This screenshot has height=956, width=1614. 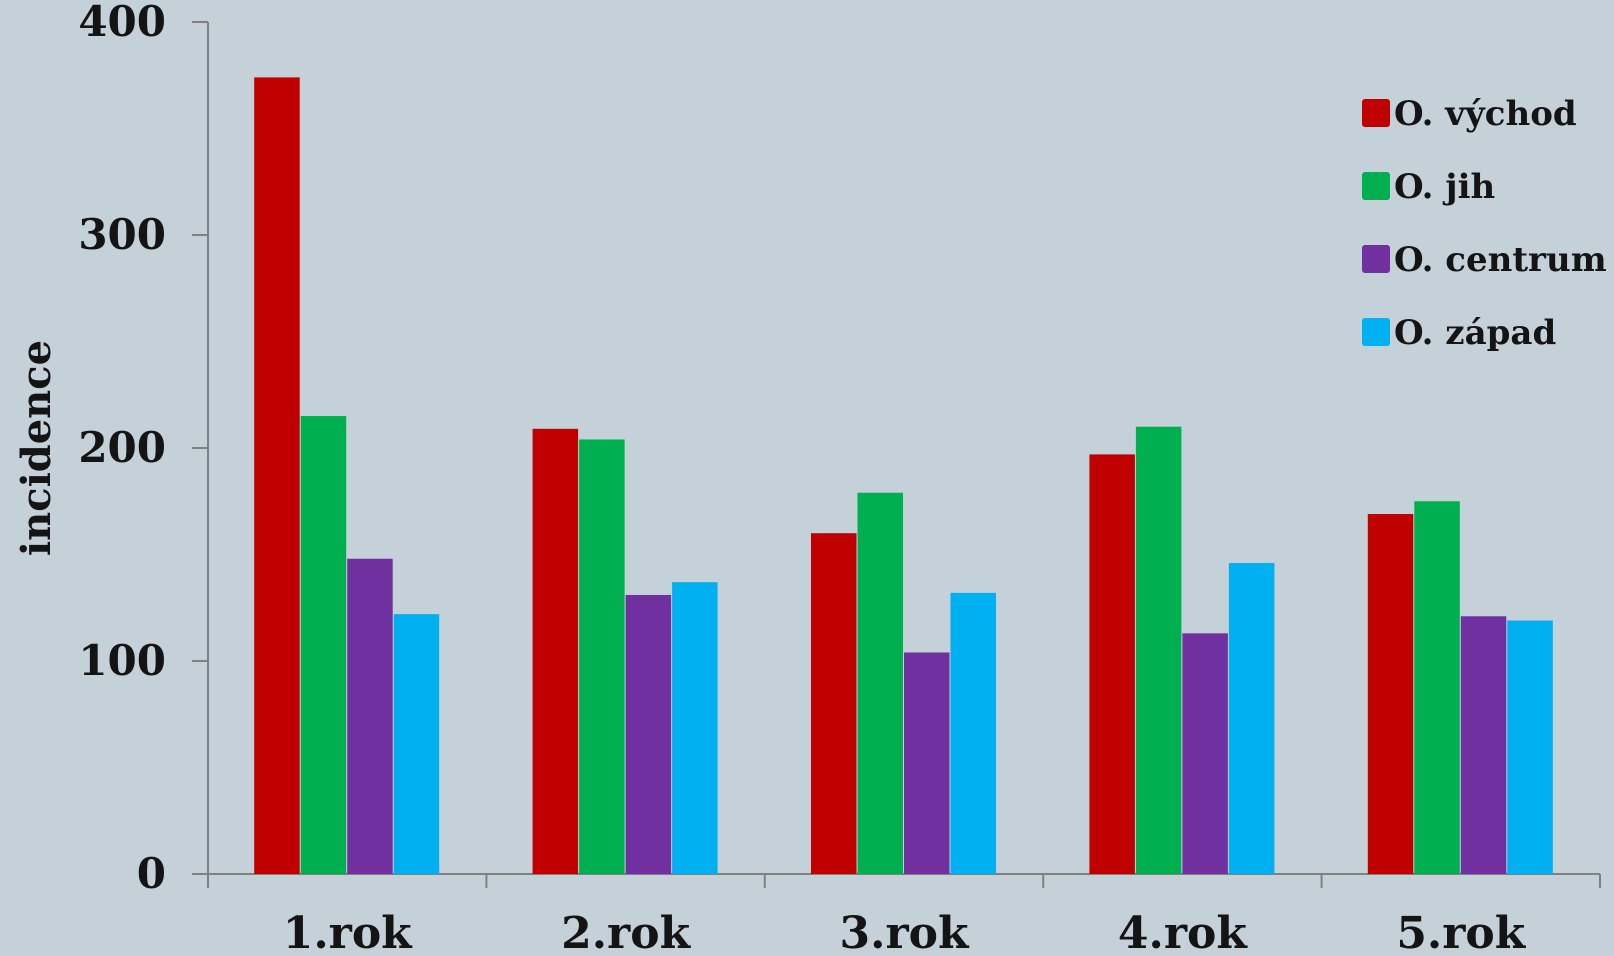 I want to click on x-category-label: 4.rok, so click(x=1183, y=932).